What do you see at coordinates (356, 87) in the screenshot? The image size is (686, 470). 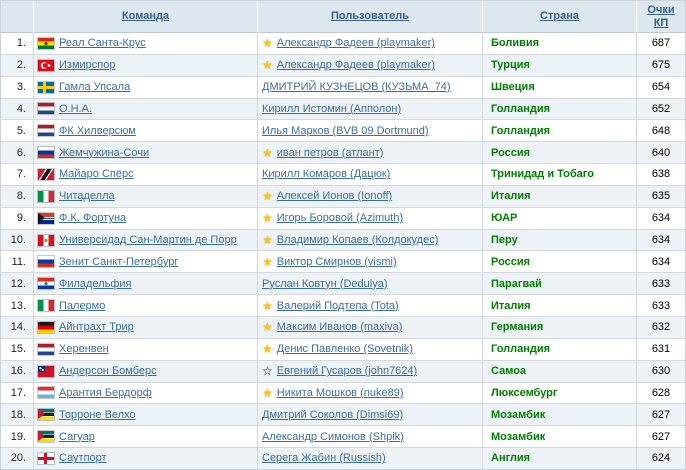 I see `user-link: ДМИТРИЙ КУЗНЕЦОВ (КУЗЬМА_74)` at bounding box center [356, 87].